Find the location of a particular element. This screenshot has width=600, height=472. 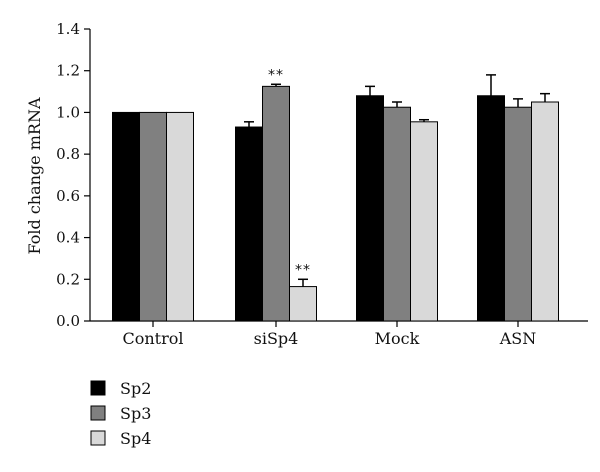

y-tick-label: 0.0 is located at coordinates (68, 321).